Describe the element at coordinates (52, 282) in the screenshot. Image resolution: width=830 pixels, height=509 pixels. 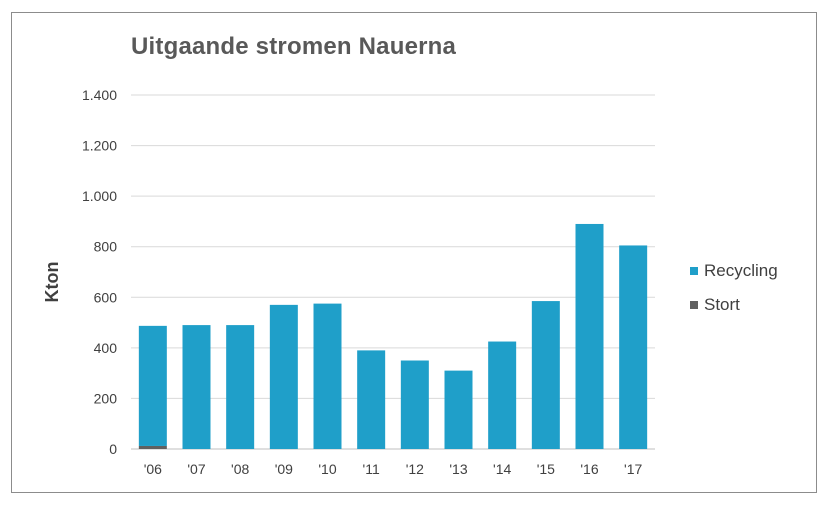
I see `y-axis-label: Kton` at that location.